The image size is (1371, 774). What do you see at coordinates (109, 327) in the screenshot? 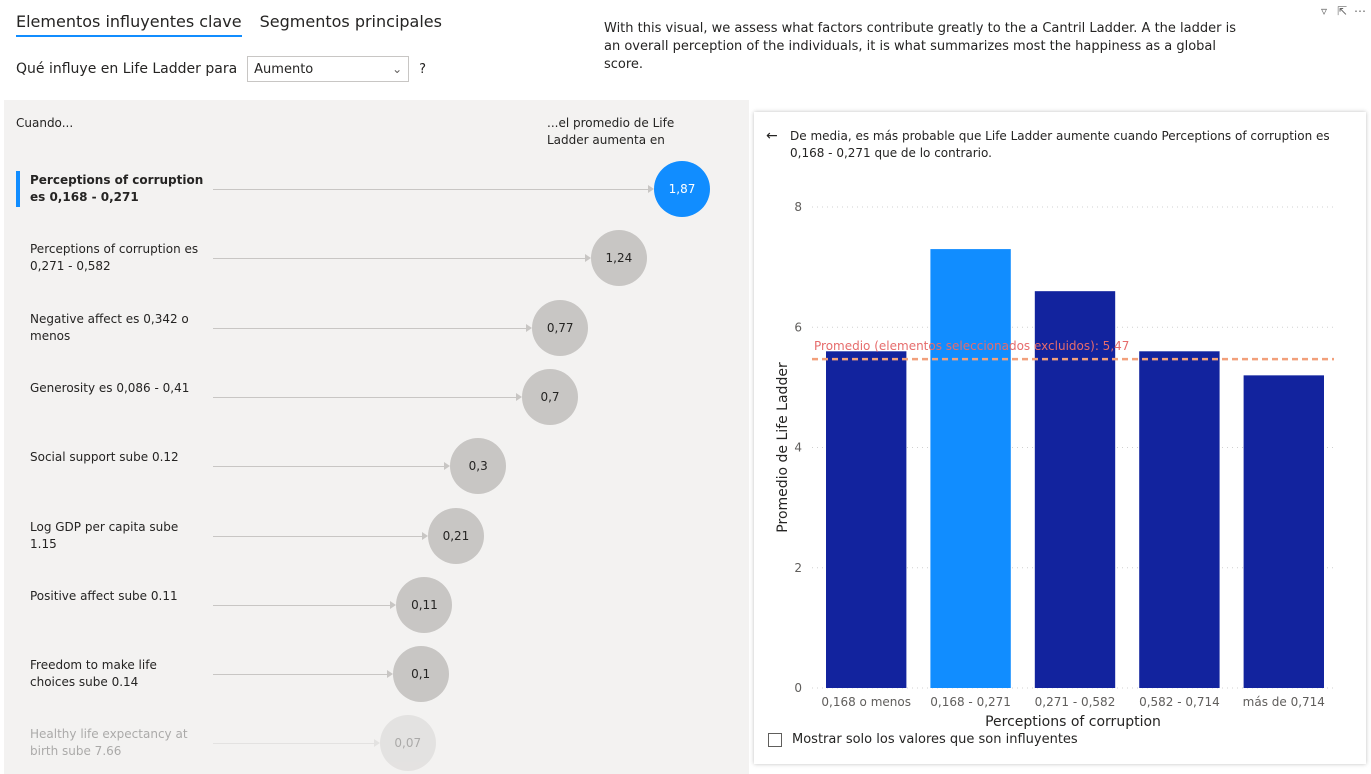
I see `influencer-label: Negative affect es 0,342 o menos` at bounding box center [109, 327].